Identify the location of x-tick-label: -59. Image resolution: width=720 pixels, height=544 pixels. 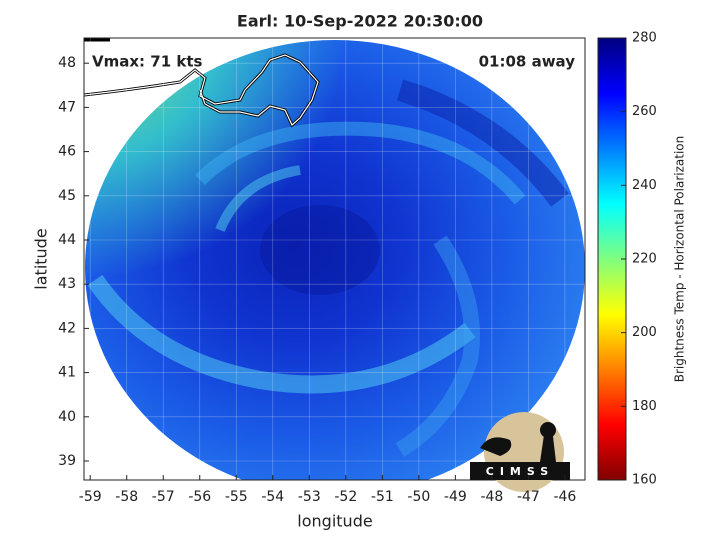
(90, 497).